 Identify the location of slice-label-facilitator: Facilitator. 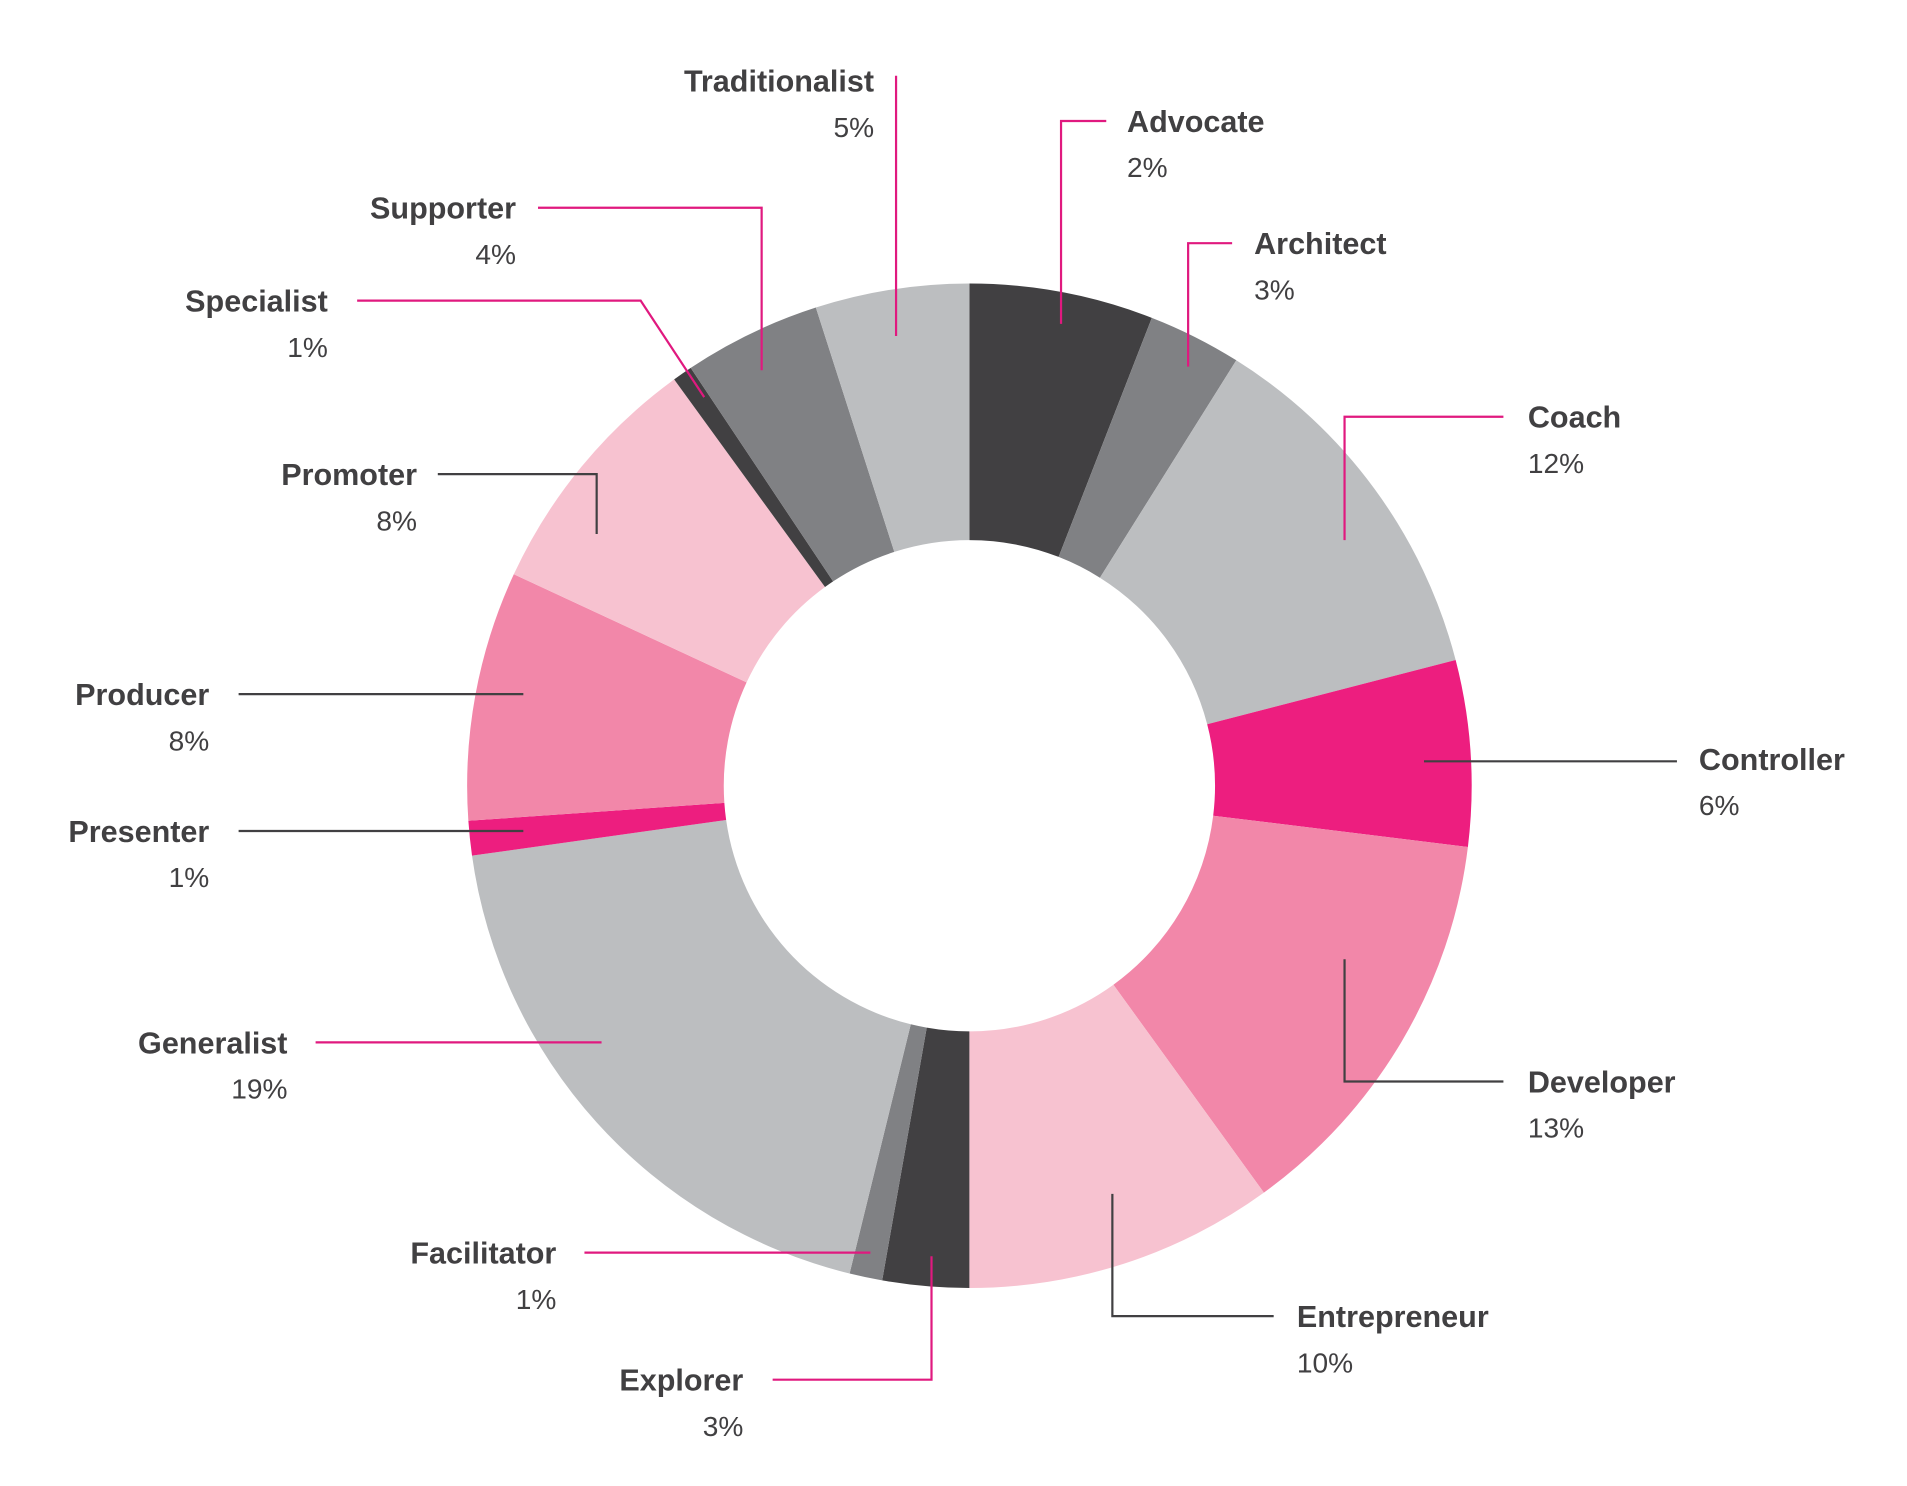
(483, 1254).